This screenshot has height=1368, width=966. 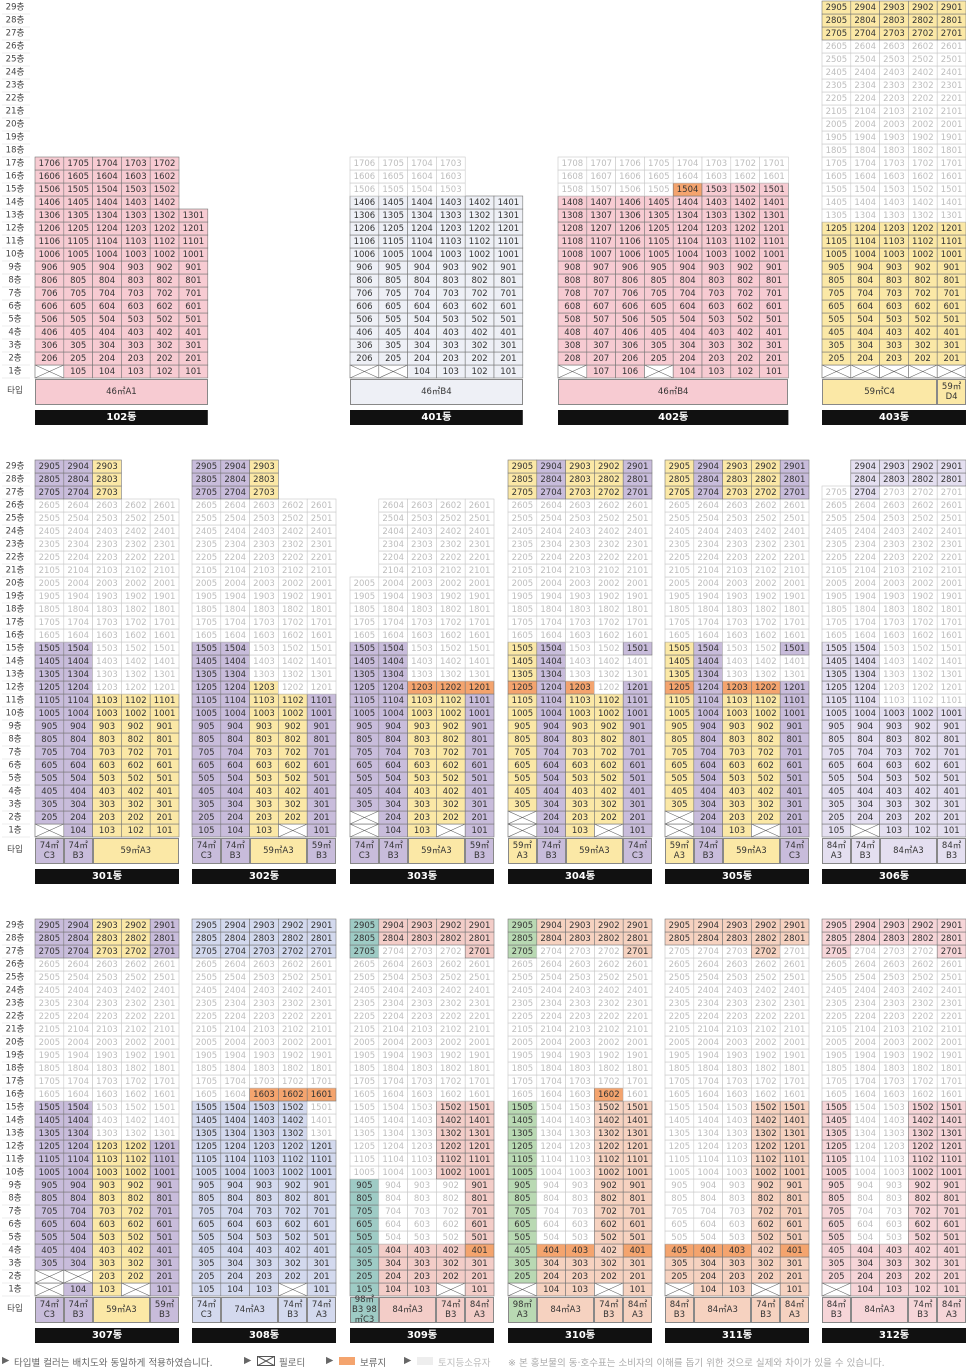 What do you see at coordinates (393, 1212) in the screenshot?
I see `unit-number: 704` at bounding box center [393, 1212].